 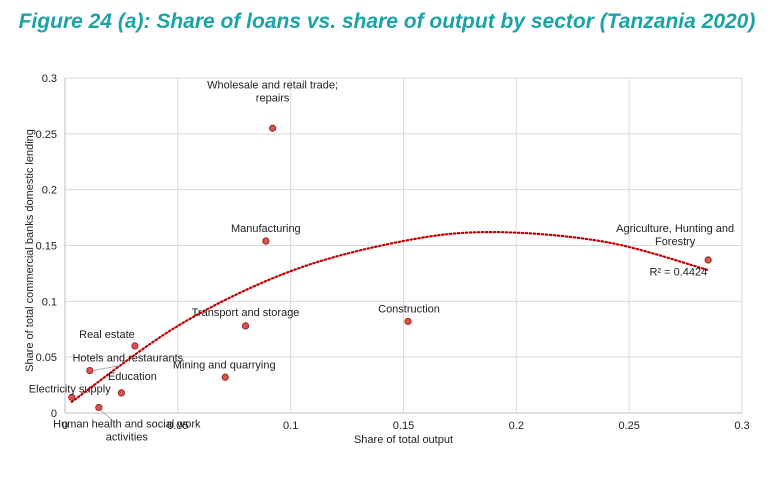 I want to click on point-label: Electricity supply, so click(x=70, y=389).